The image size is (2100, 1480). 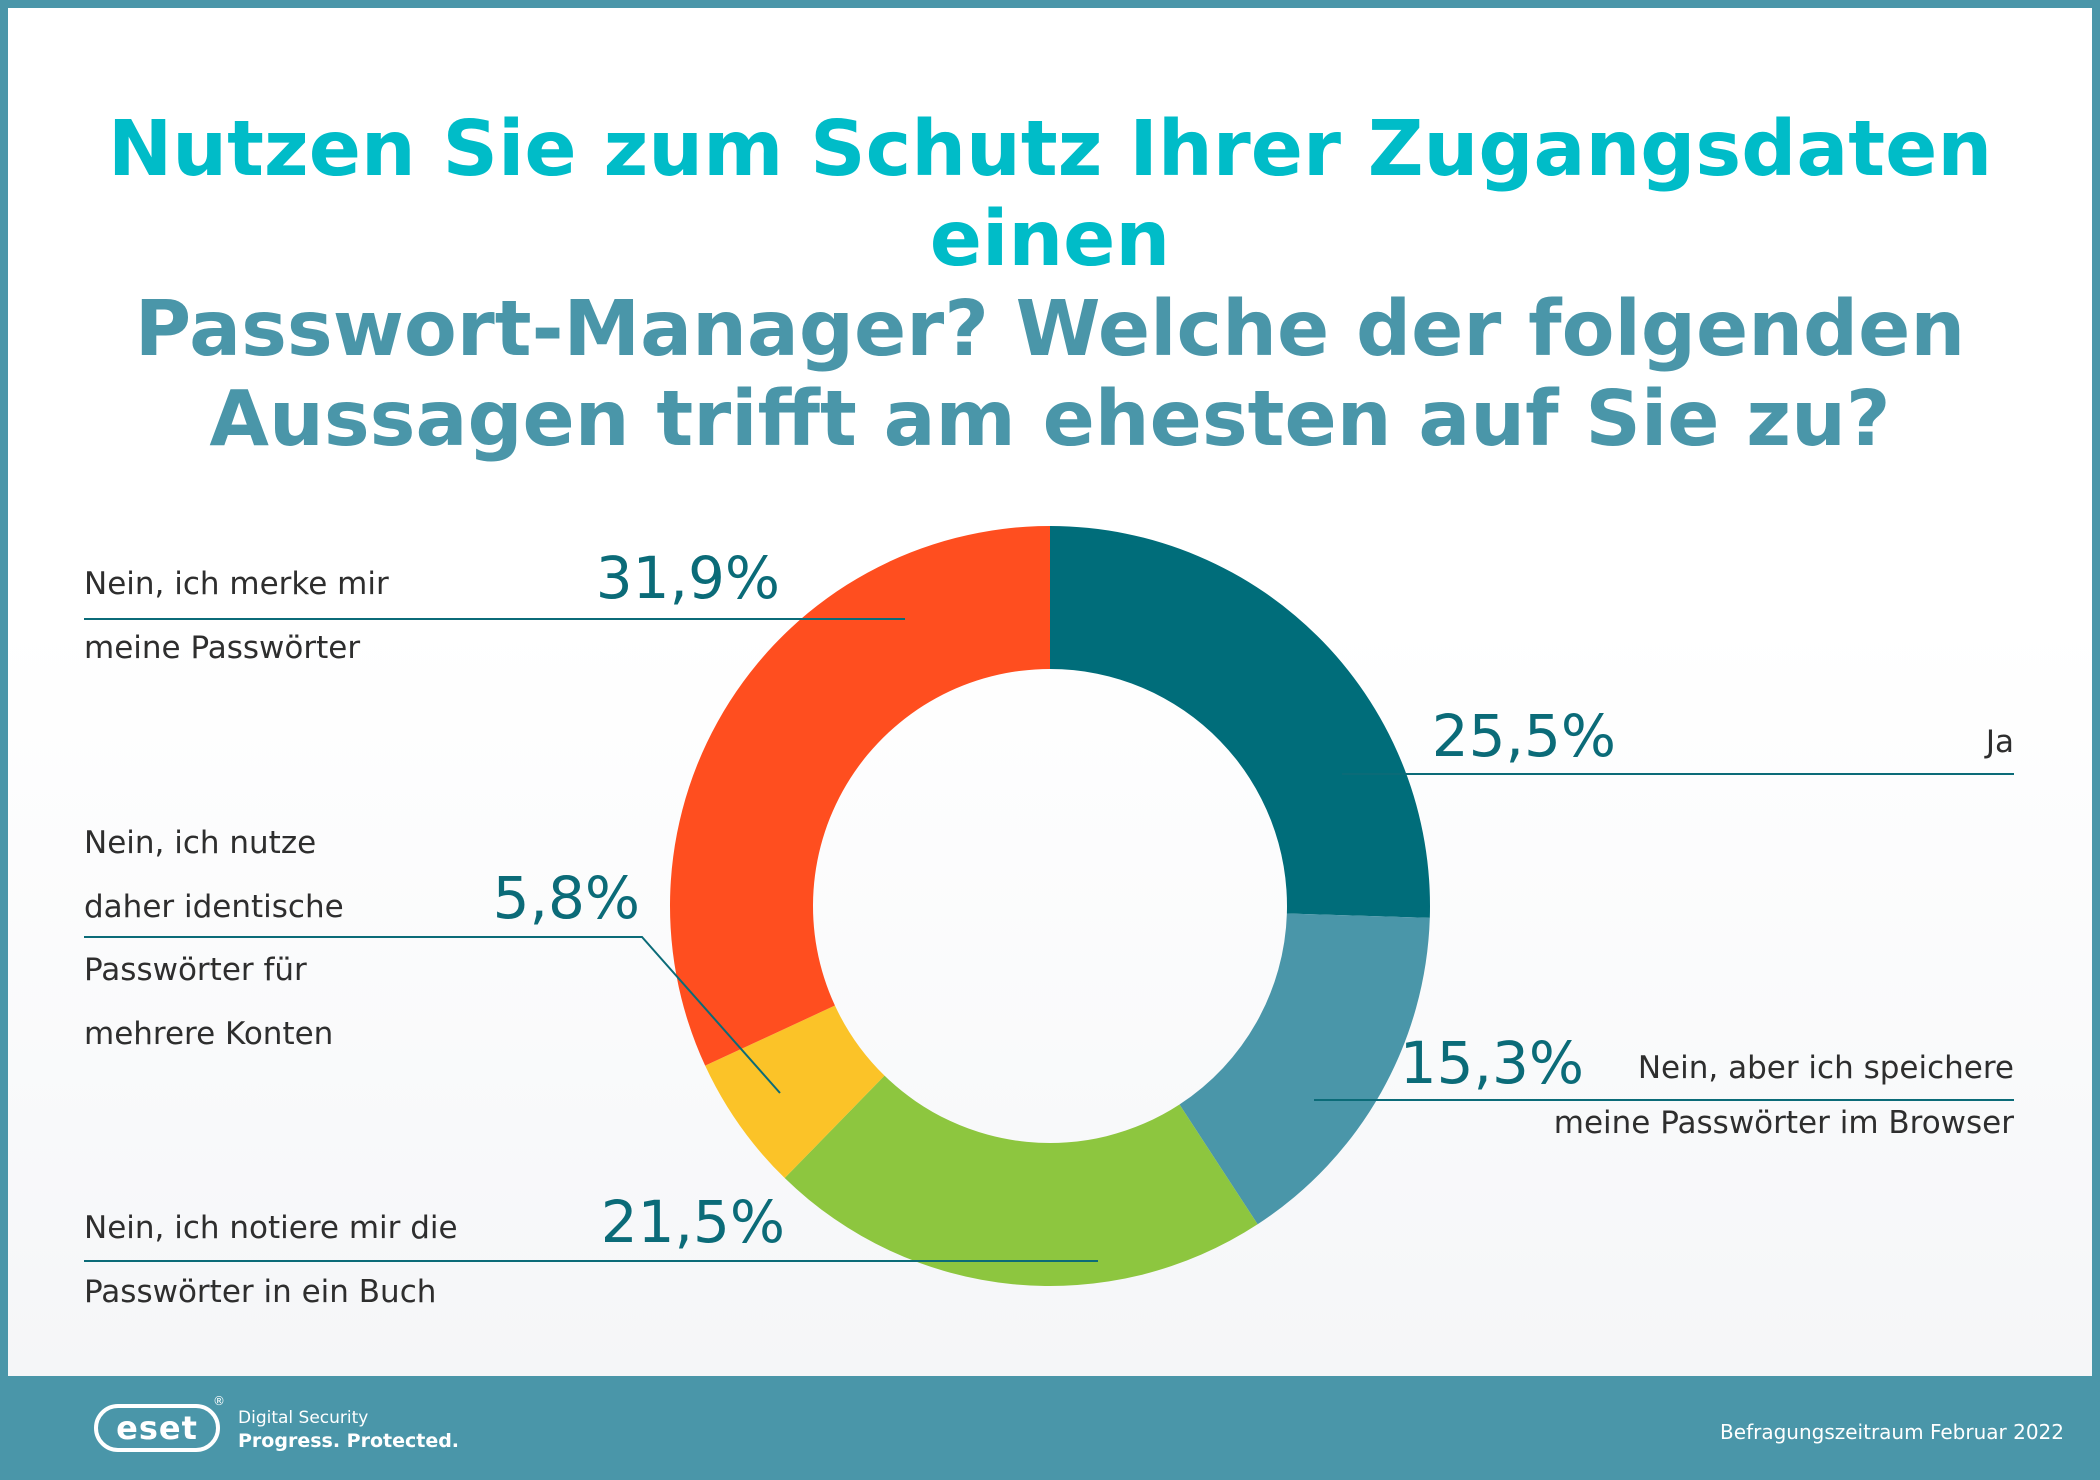 What do you see at coordinates (1524, 736) in the screenshot?
I see `value-ja: 25,5%` at bounding box center [1524, 736].